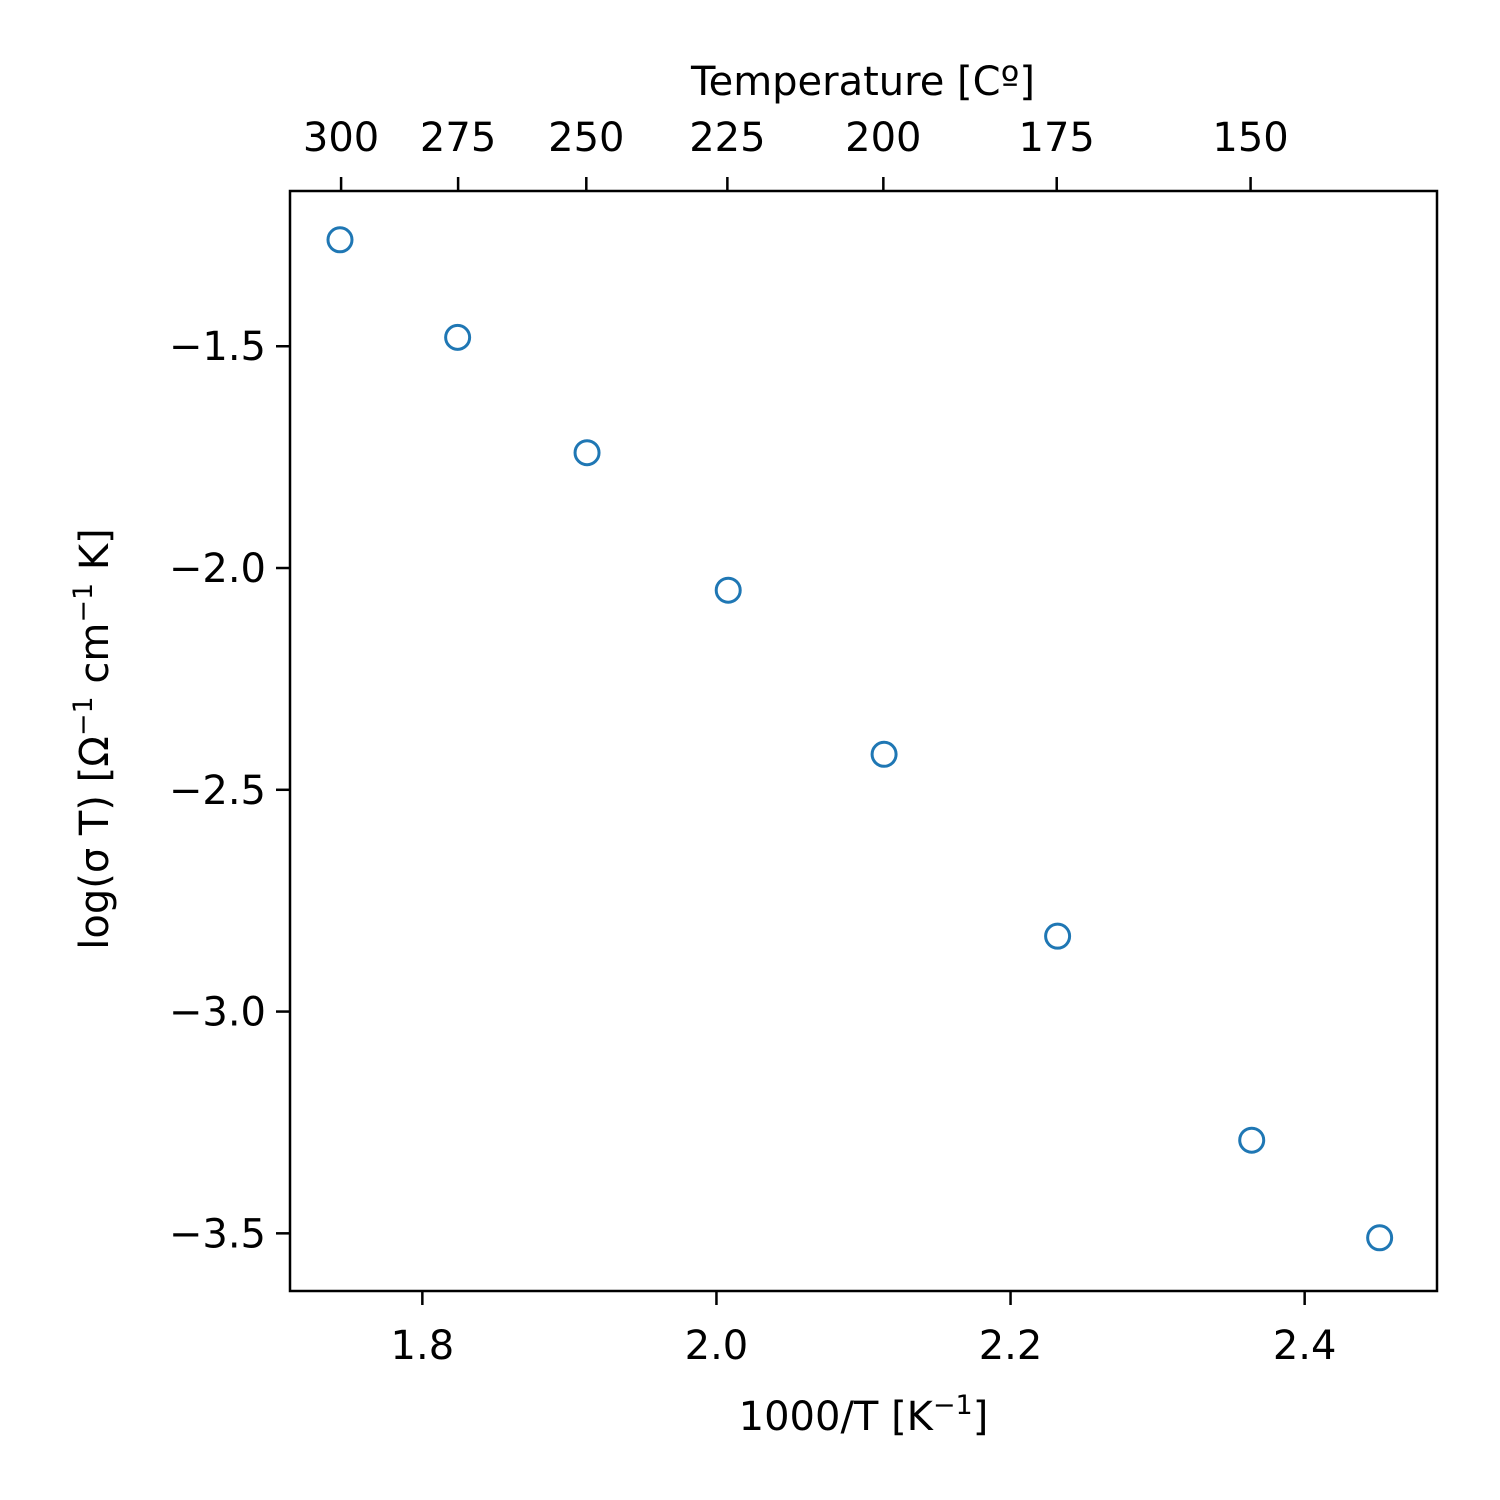  I want to click on top-axis-ticks: 300 275 250 225 200 175 150, so click(796, 153).